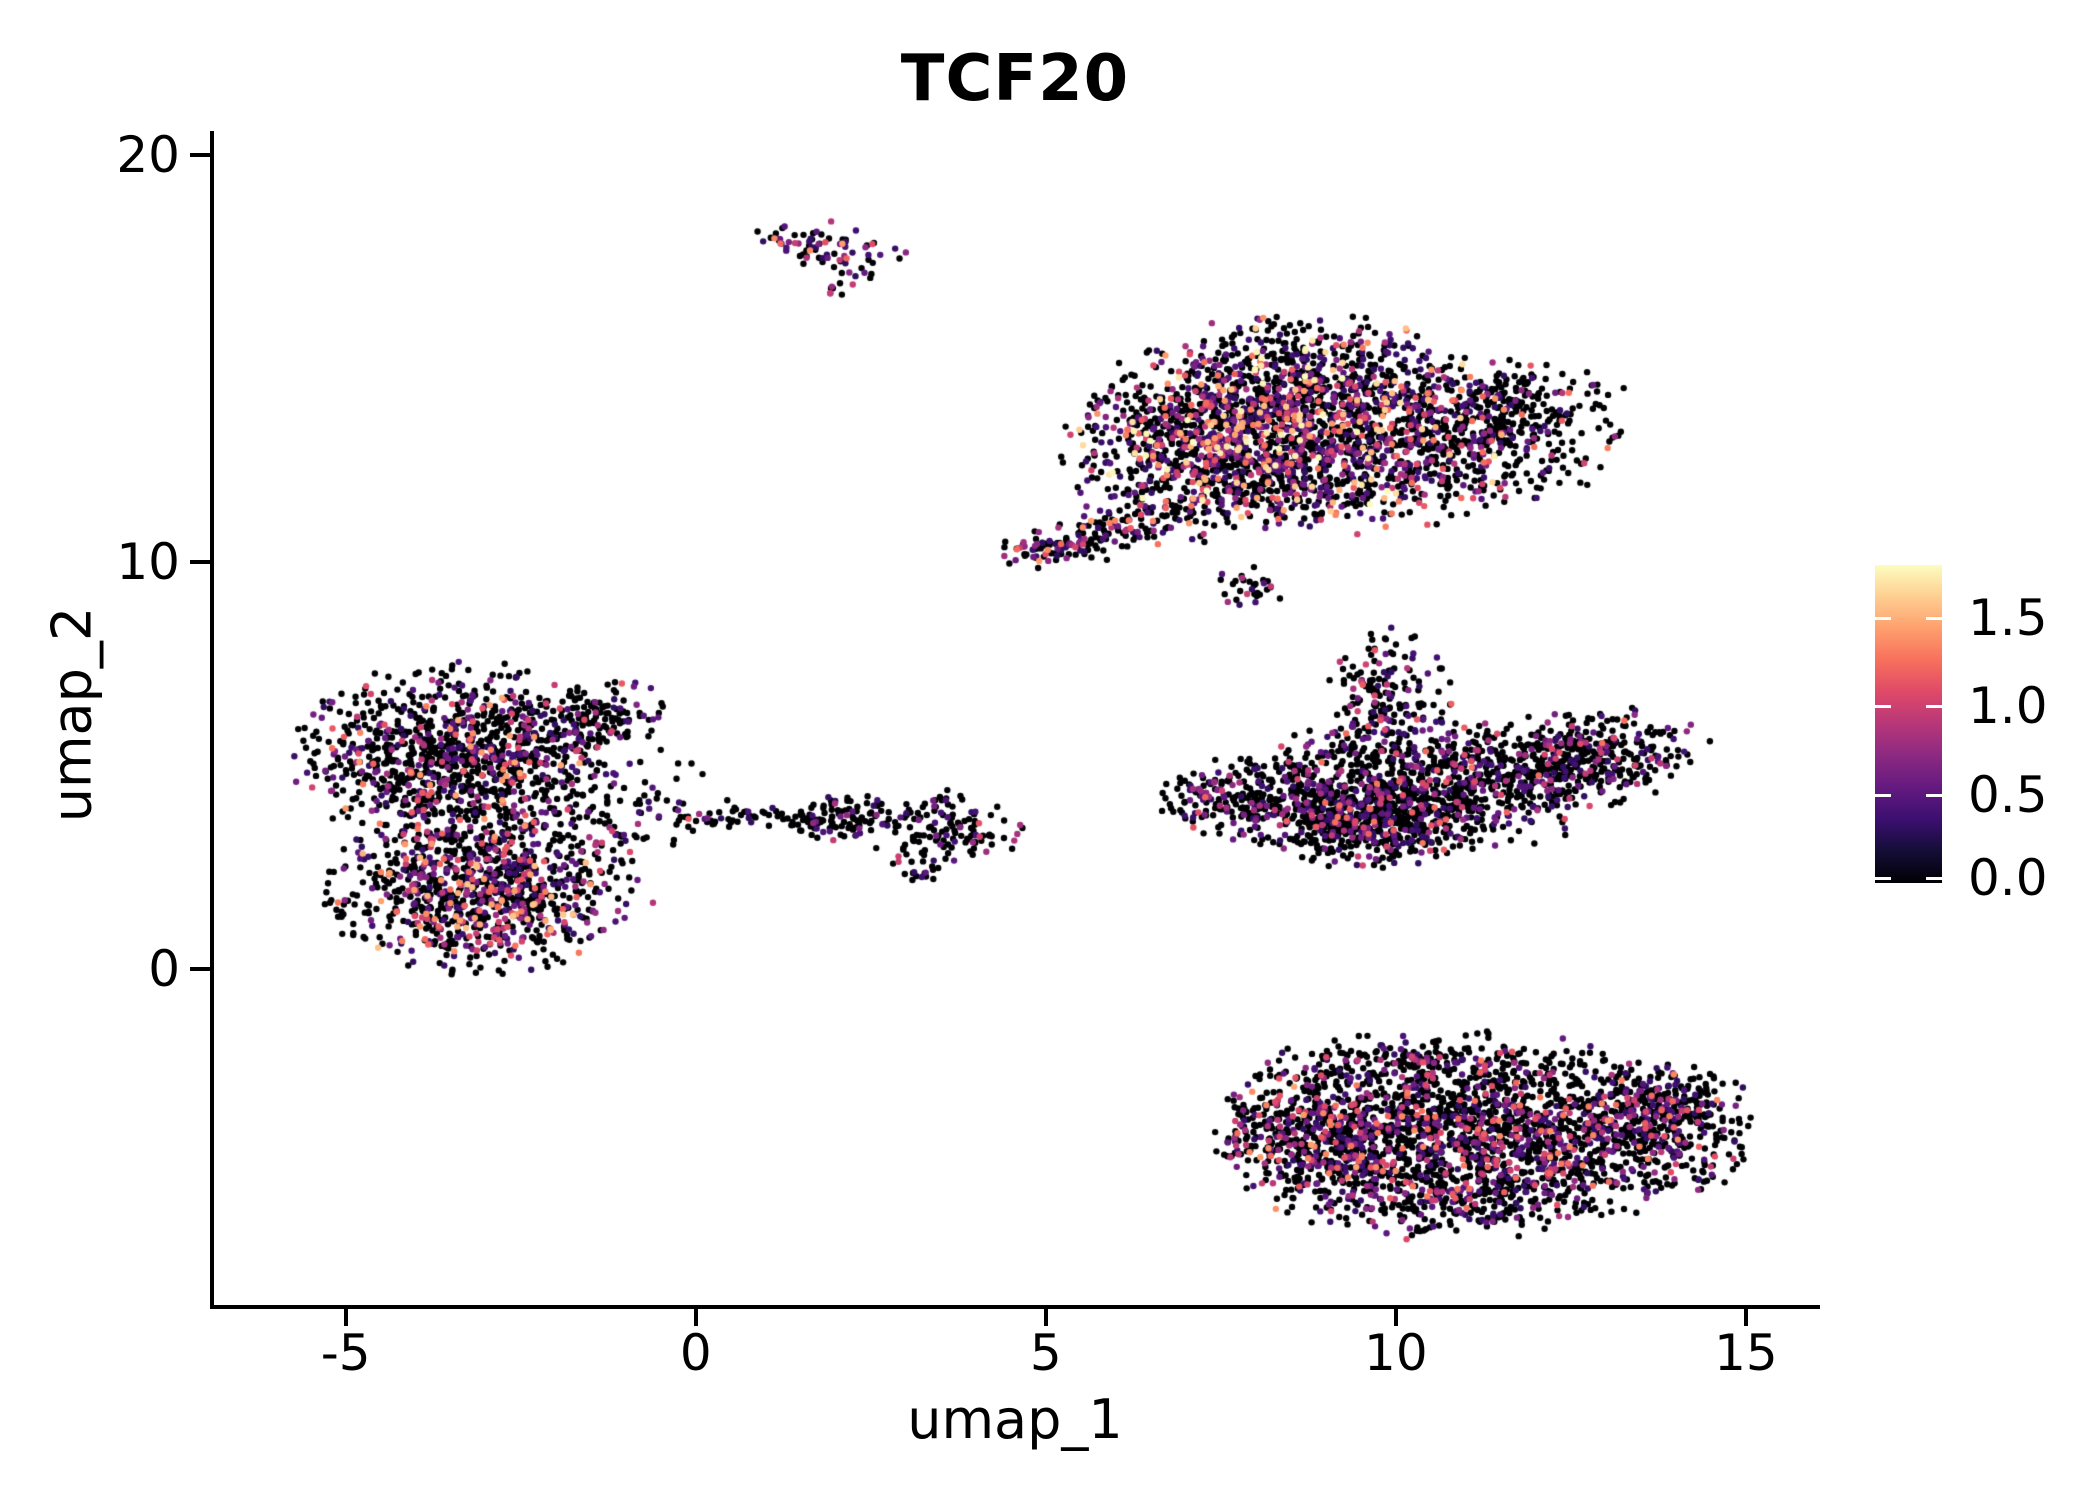  Describe the element at coordinates (2008, 706) in the screenshot. I see `colorbar-tick-label: 1.0` at that location.